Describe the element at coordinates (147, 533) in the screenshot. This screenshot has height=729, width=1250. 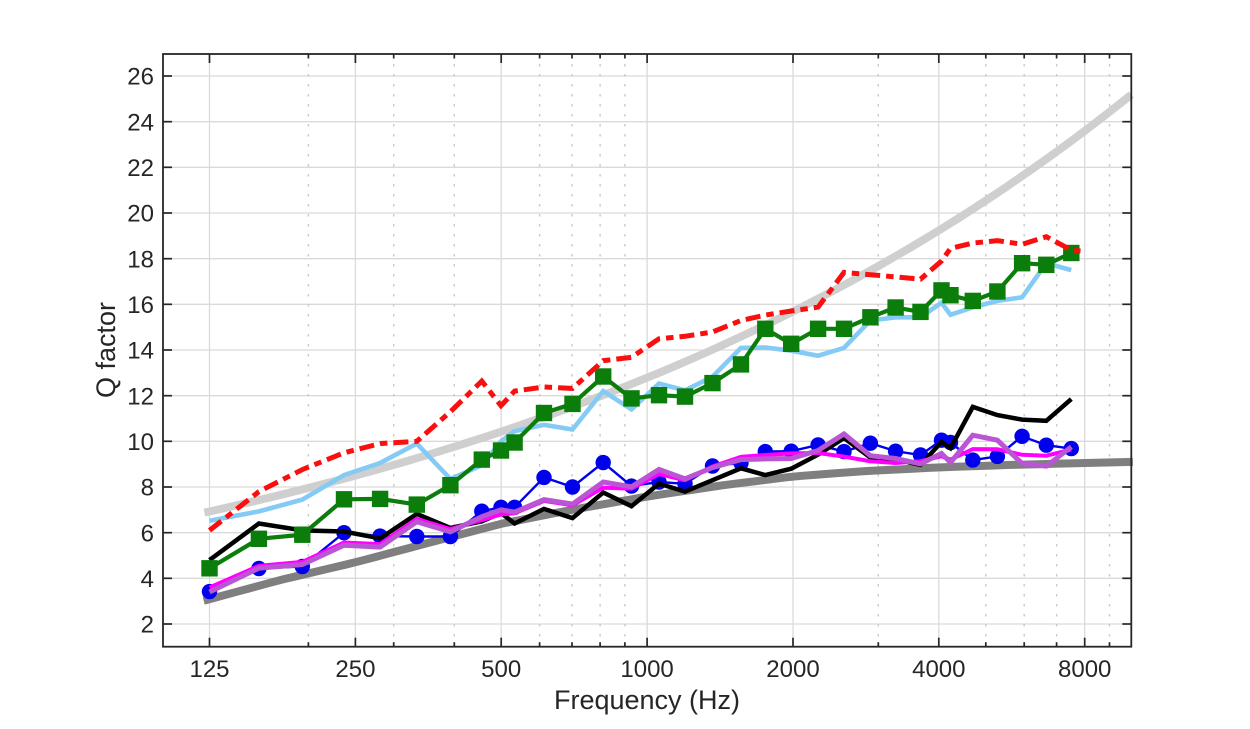
I see `svg-text: 6` at that location.